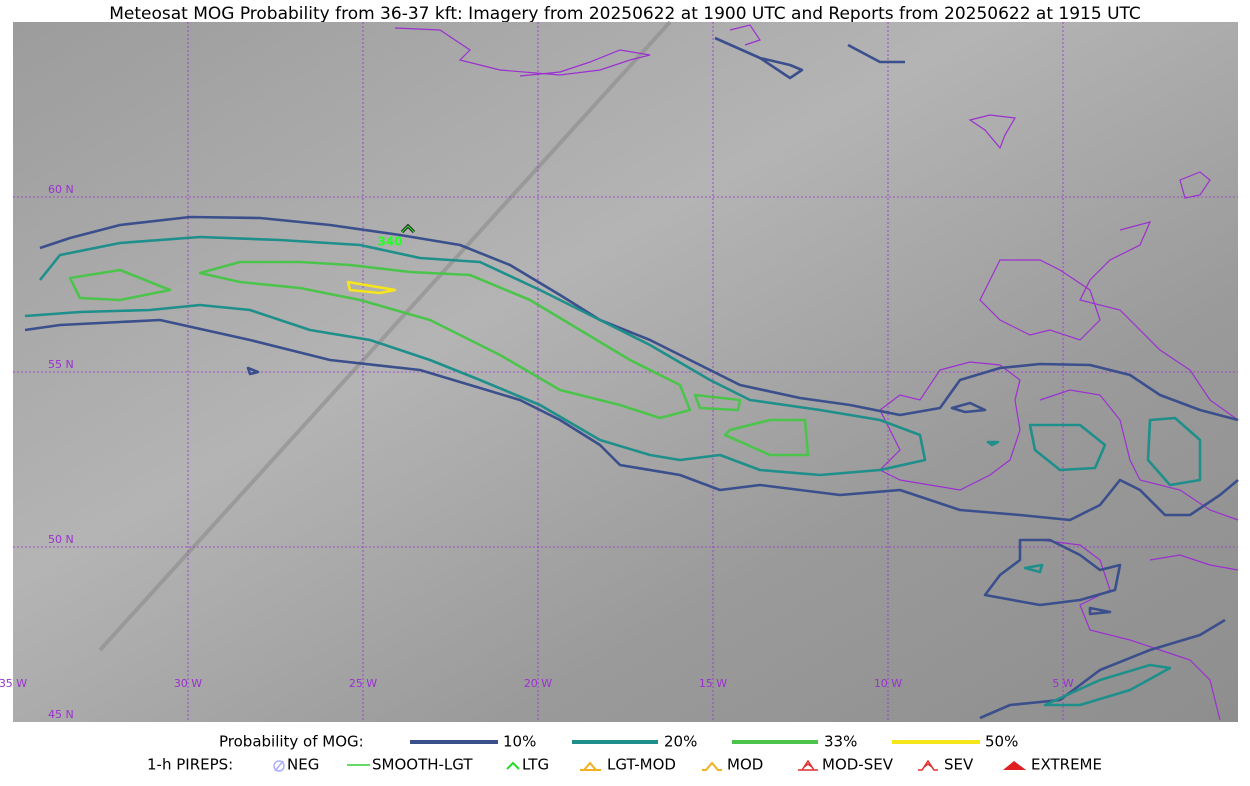 The width and height of the screenshot is (1250, 786). Describe the element at coordinates (808, 765) in the screenshot. I see `icon-mod-sev` at that location.